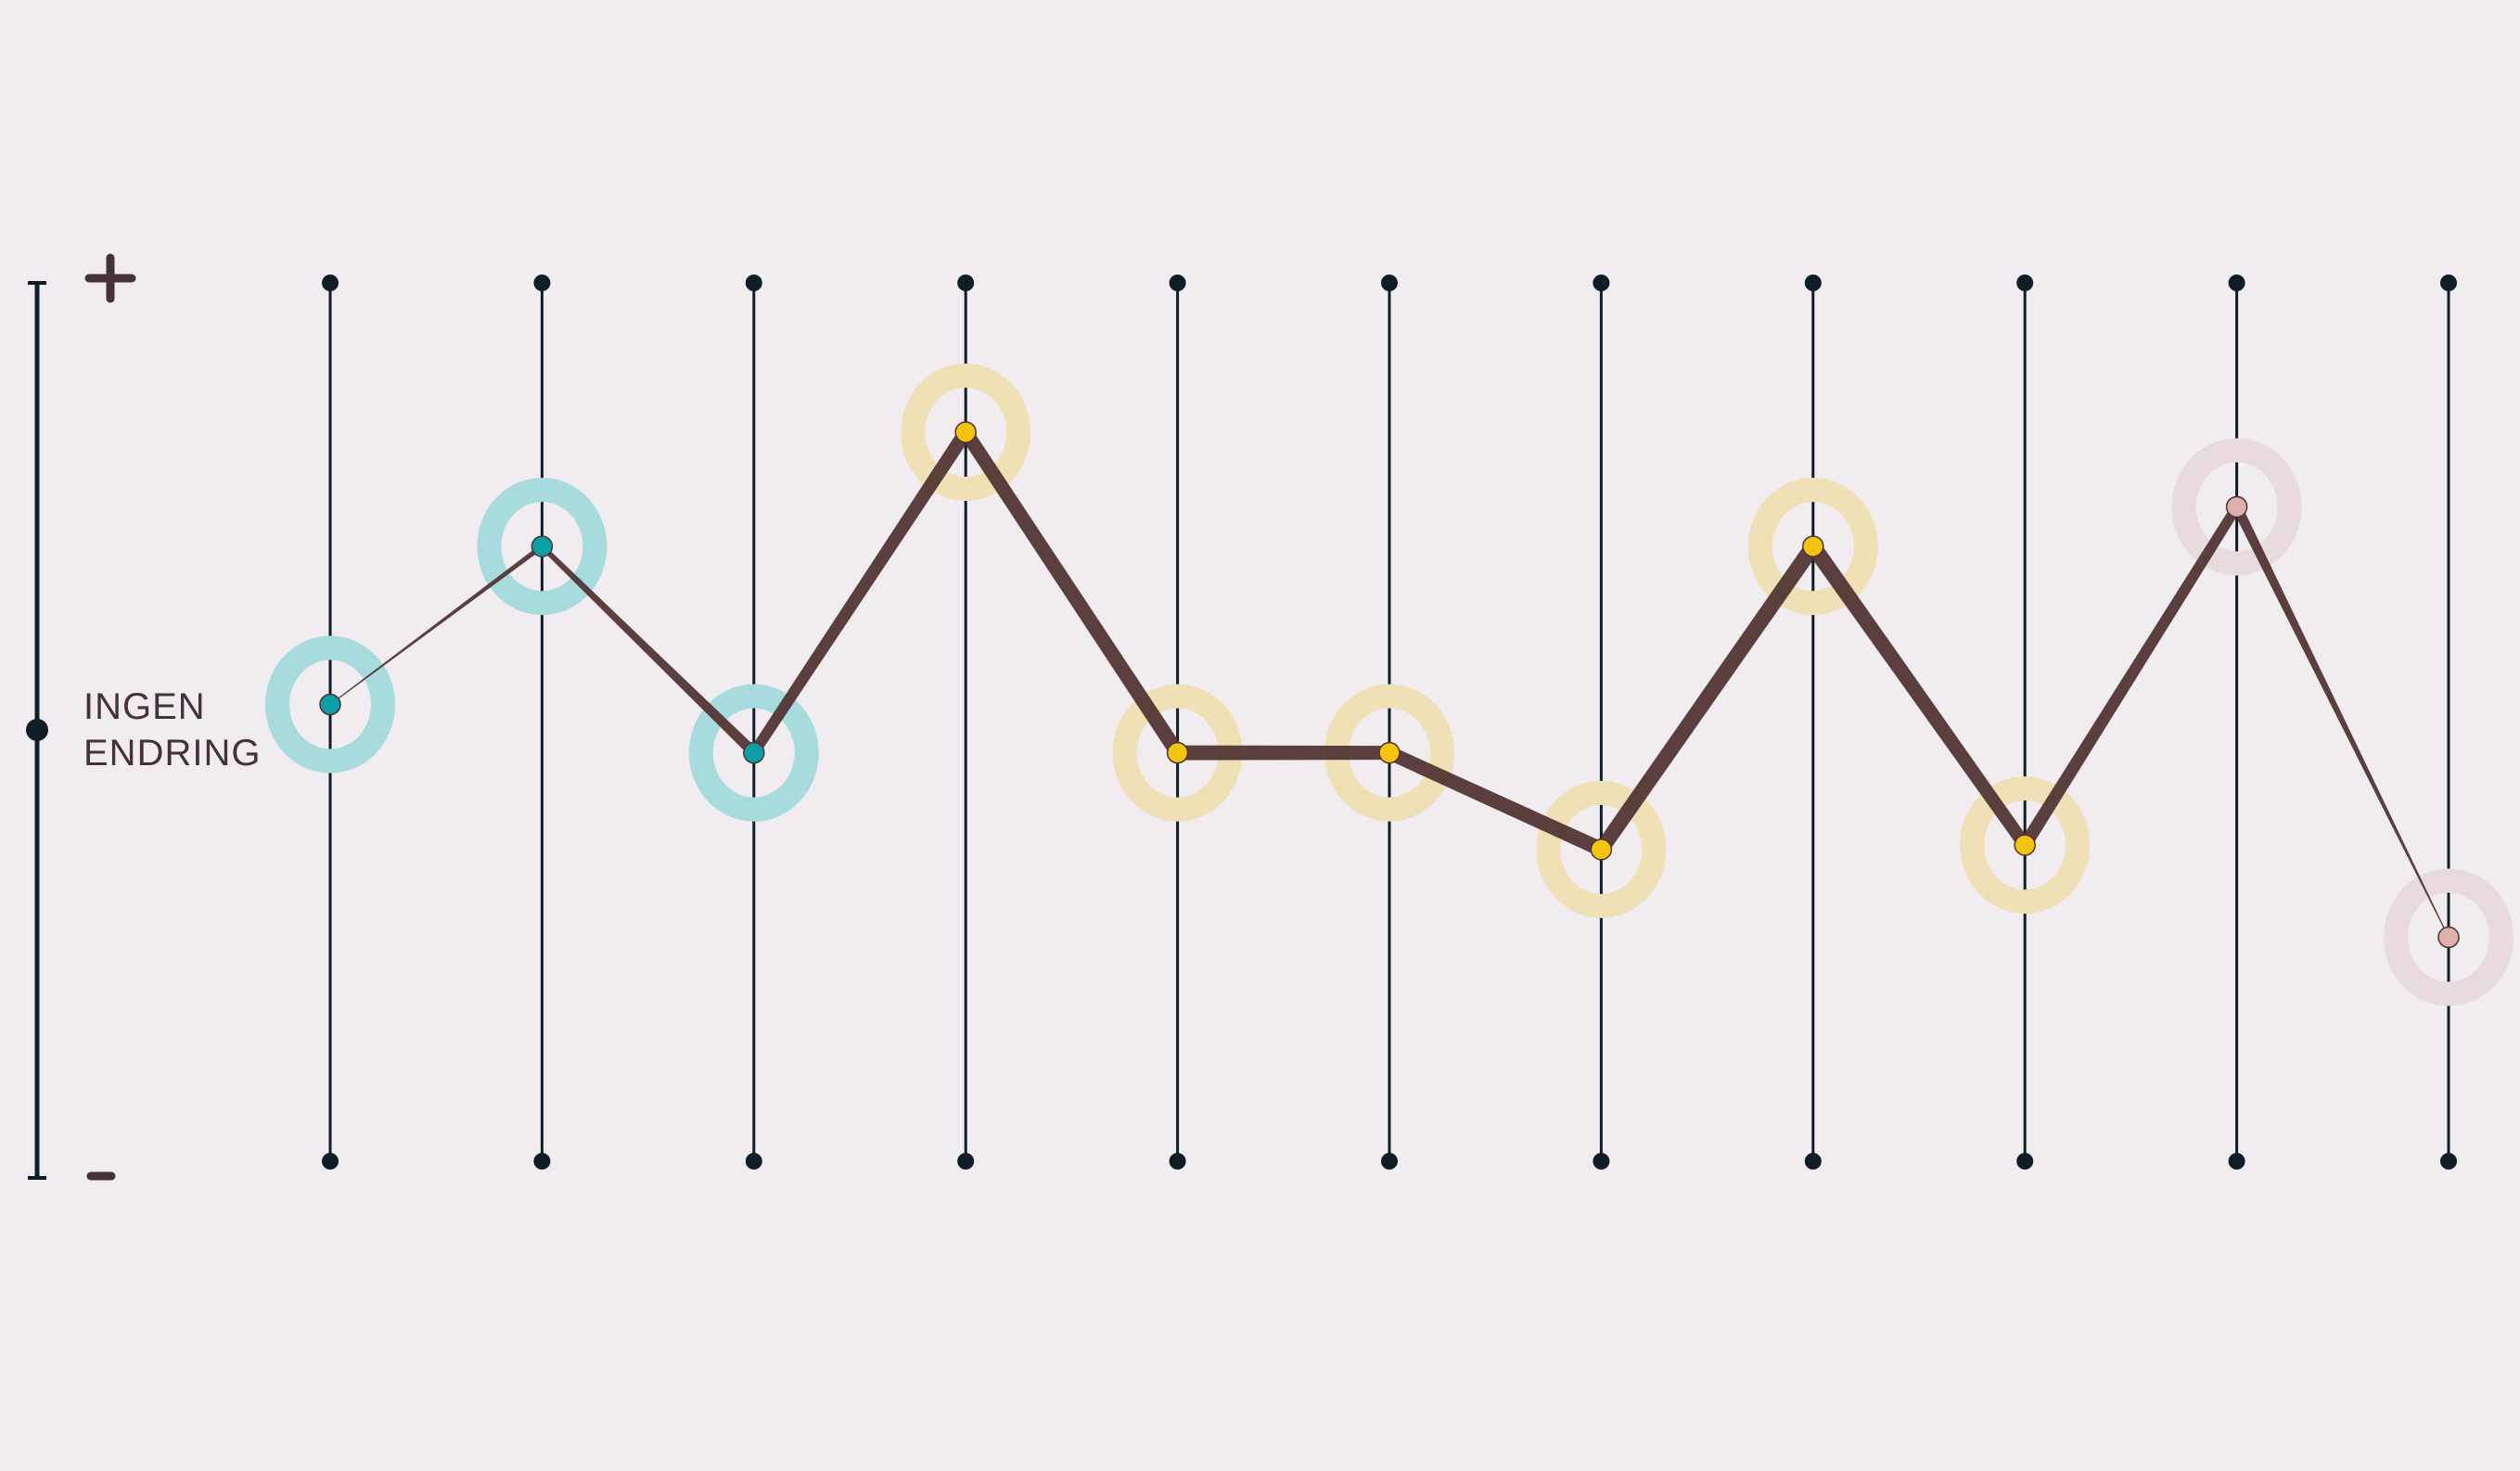  Describe the element at coordinates (110, 278) in the screenshot. I see `plus-sign-mark` at that location.